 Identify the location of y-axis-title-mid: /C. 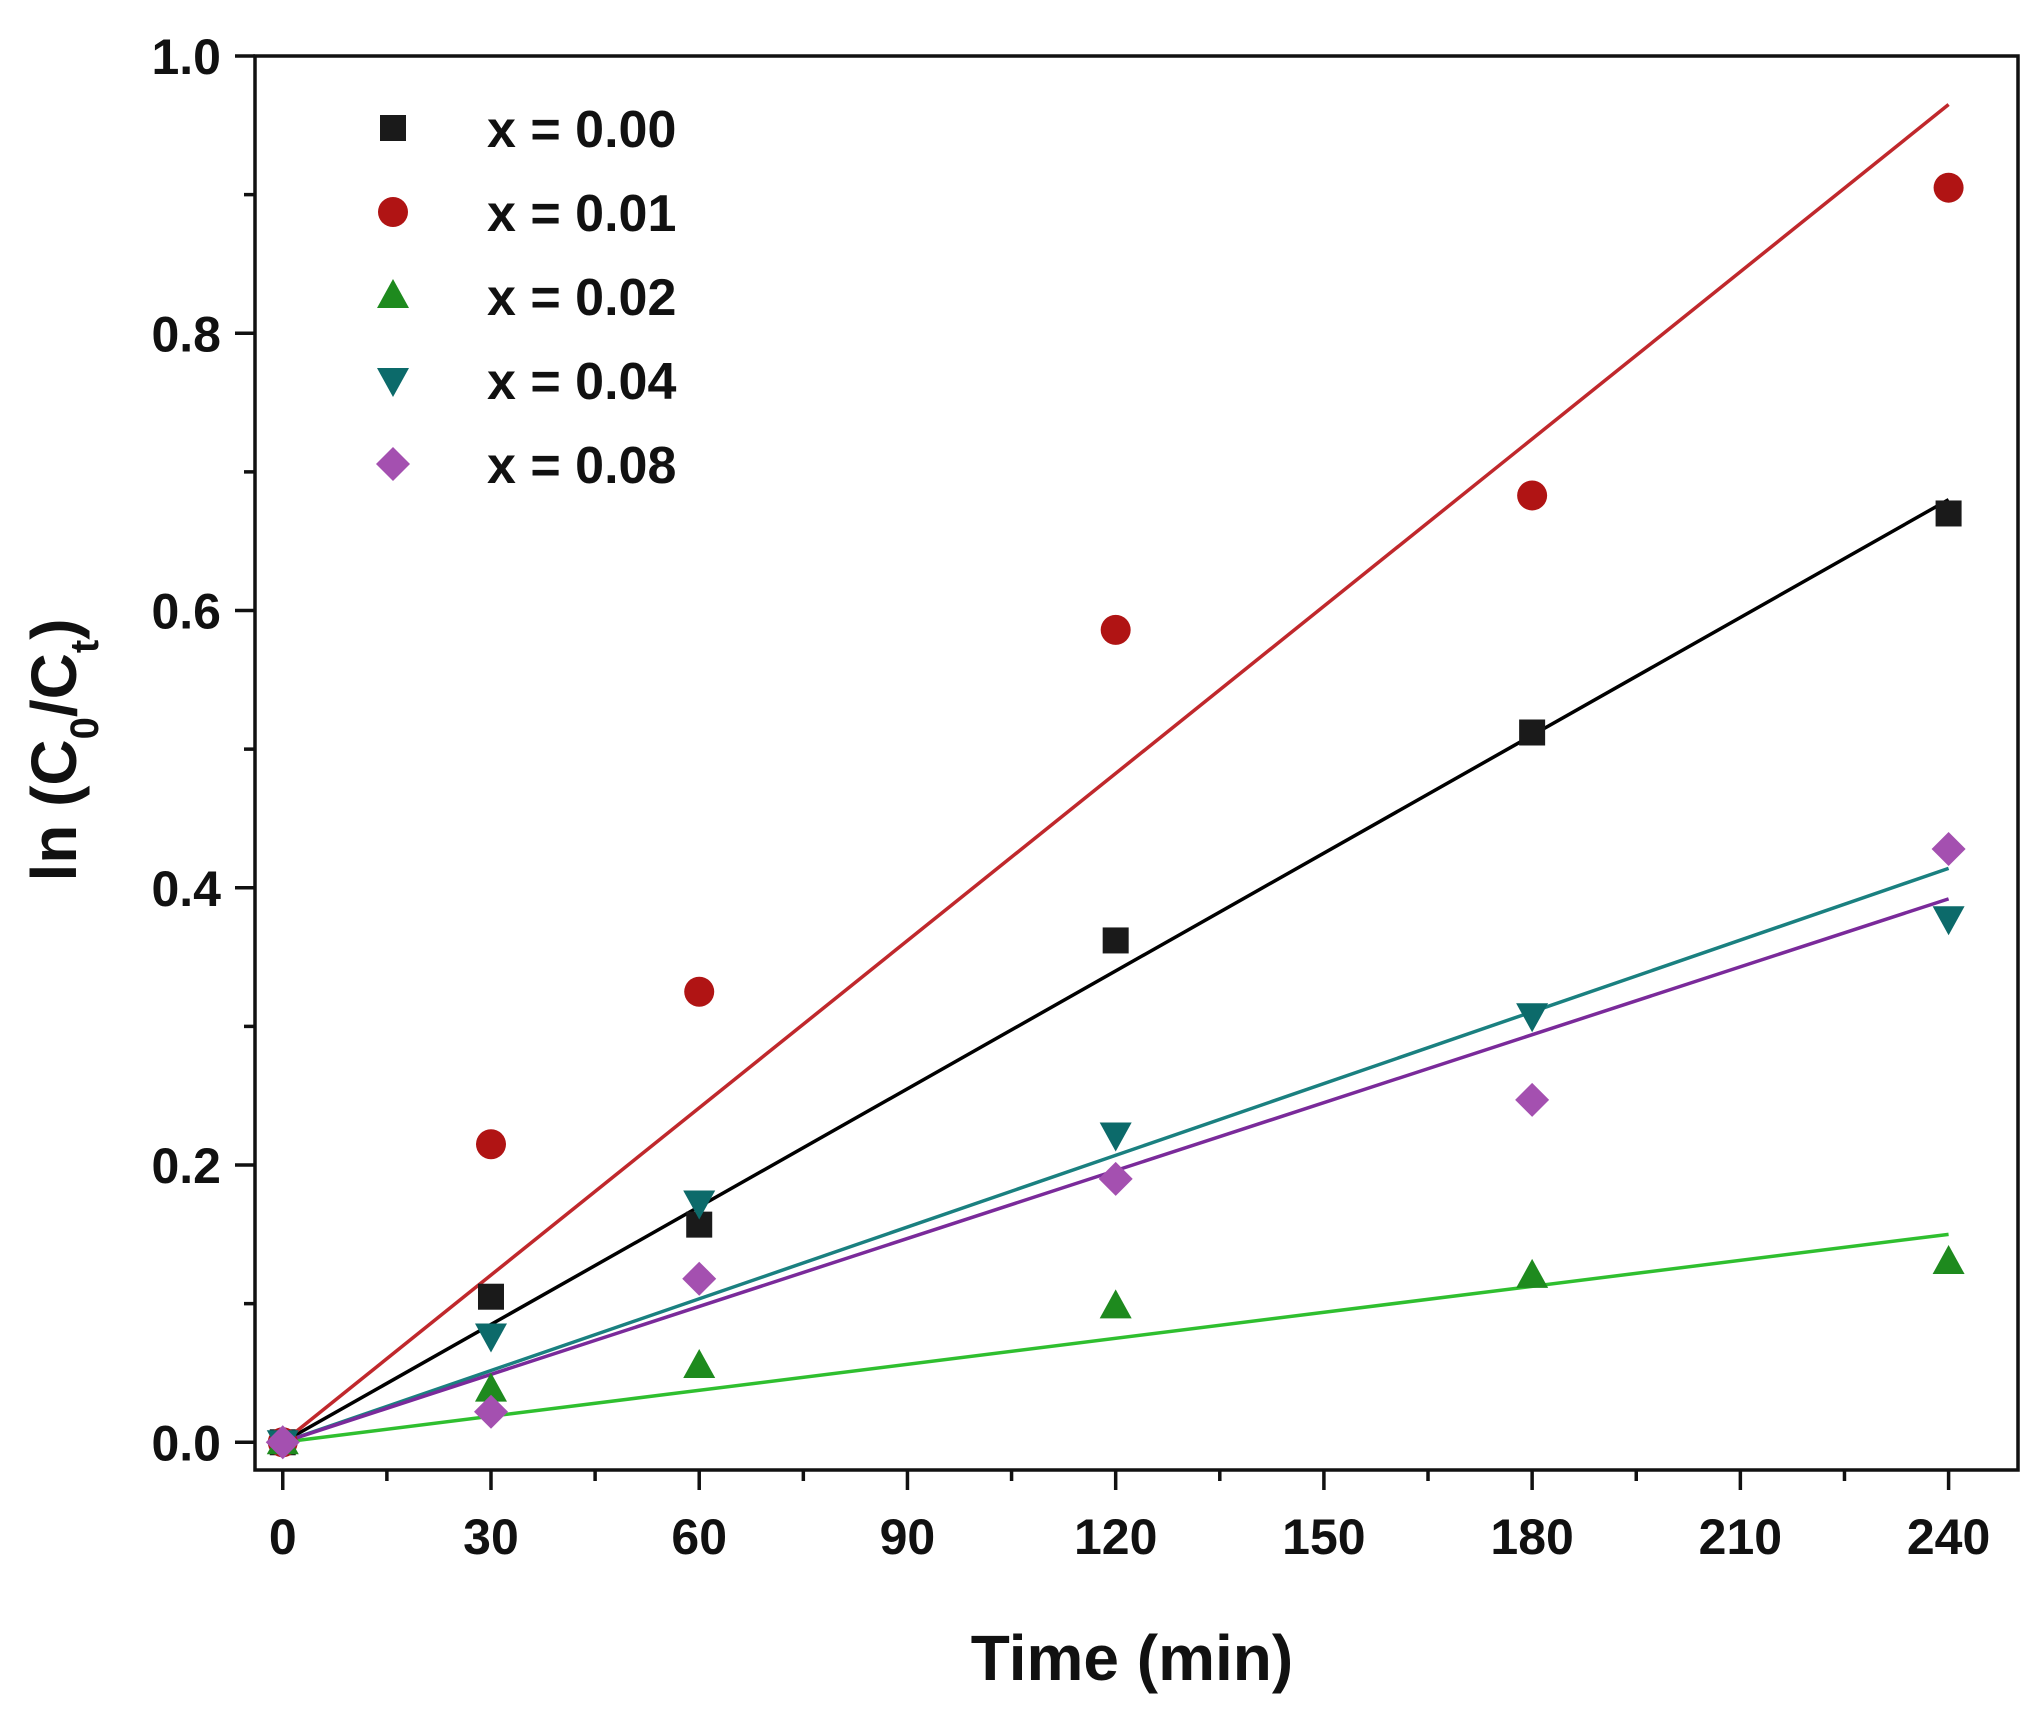
(54, 685).